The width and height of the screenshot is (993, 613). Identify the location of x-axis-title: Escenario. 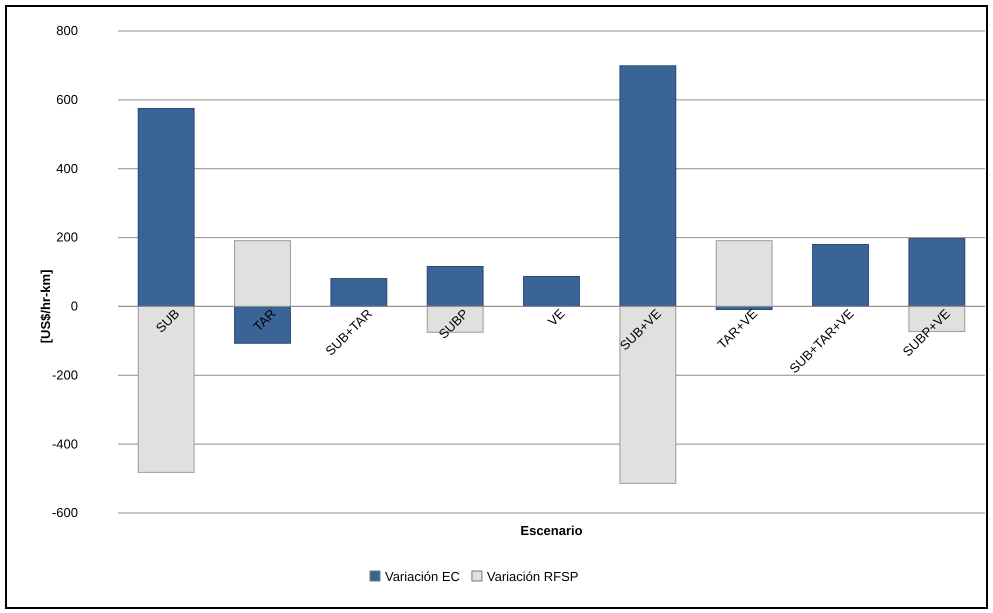
(551, 530).